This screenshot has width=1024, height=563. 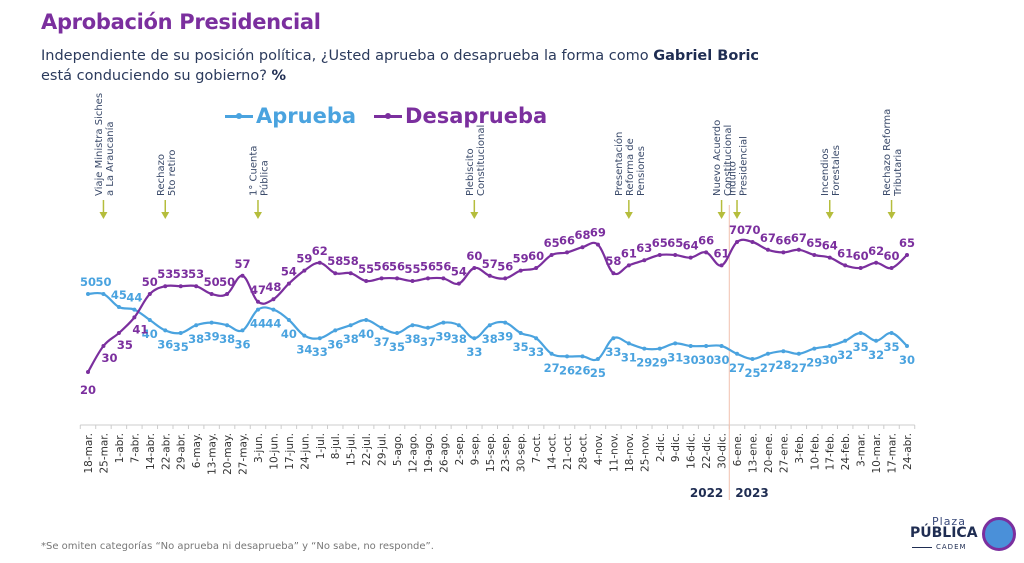 What do you see at coordinates (951, 547) in the screenshot?
I see `logo-text-cadem: CADEM` at bounding box center [951, 547].